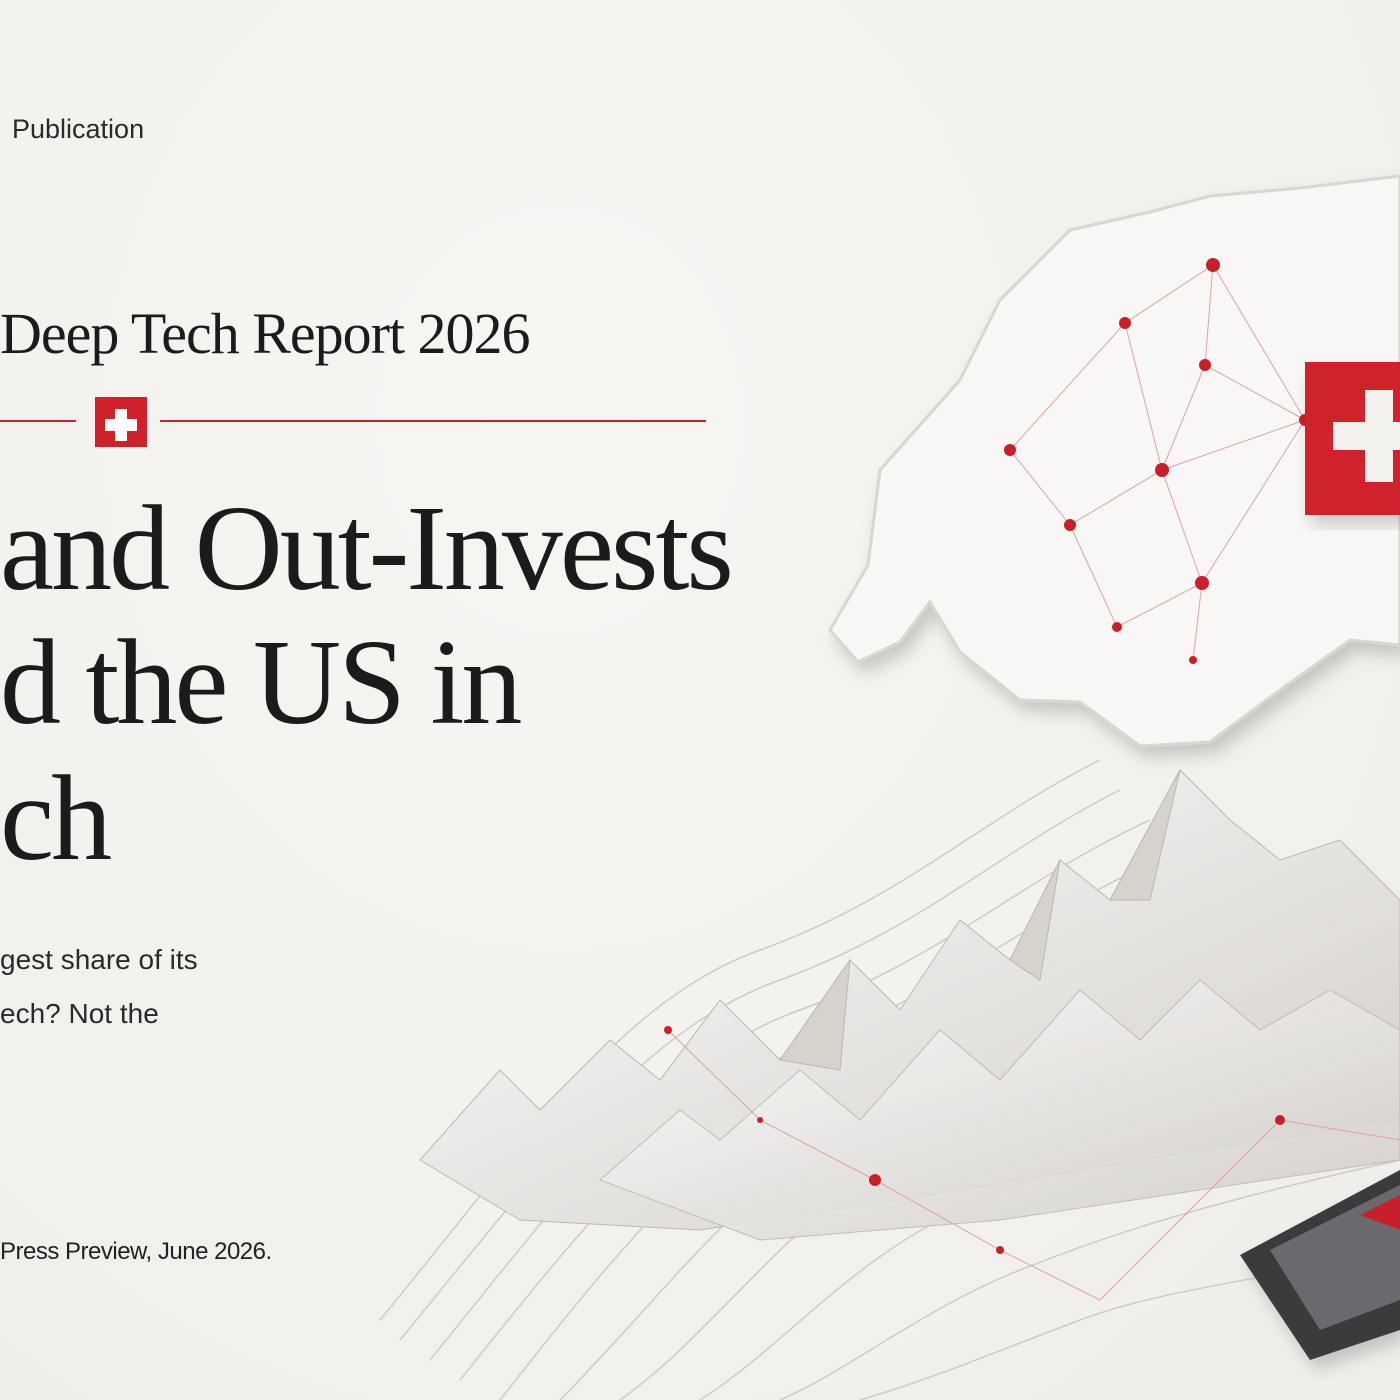 The width and height of the screenshot is (1400, 1400). I want to click on body-line: gest share of its, so click(99, 959).